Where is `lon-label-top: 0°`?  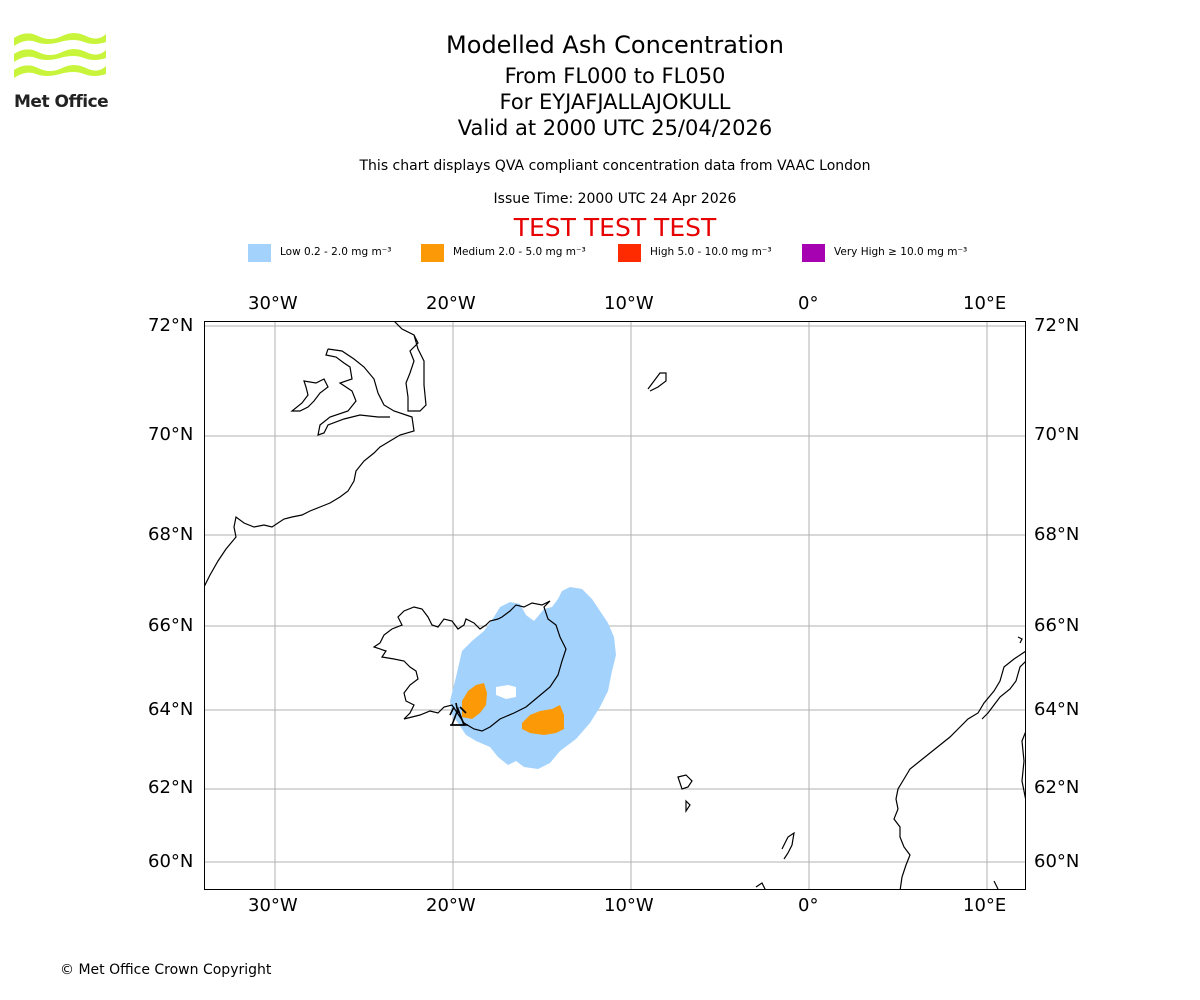
lon-label-top: 0° is located at coordinates (808, 303).